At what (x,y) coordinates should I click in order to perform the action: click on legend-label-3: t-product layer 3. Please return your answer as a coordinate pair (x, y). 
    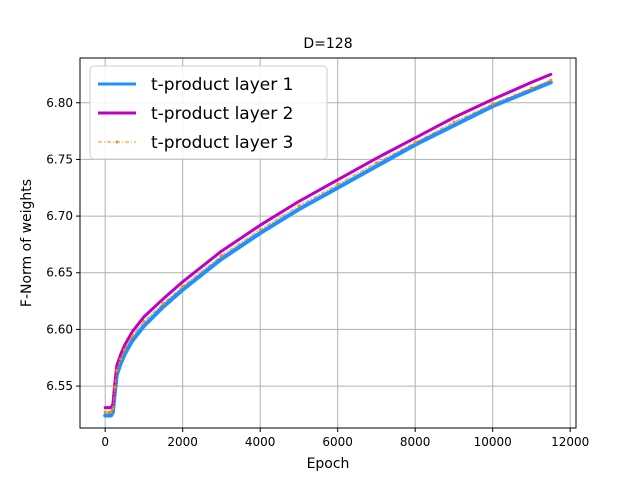
    Looking at the image, I should click on (222, 143).